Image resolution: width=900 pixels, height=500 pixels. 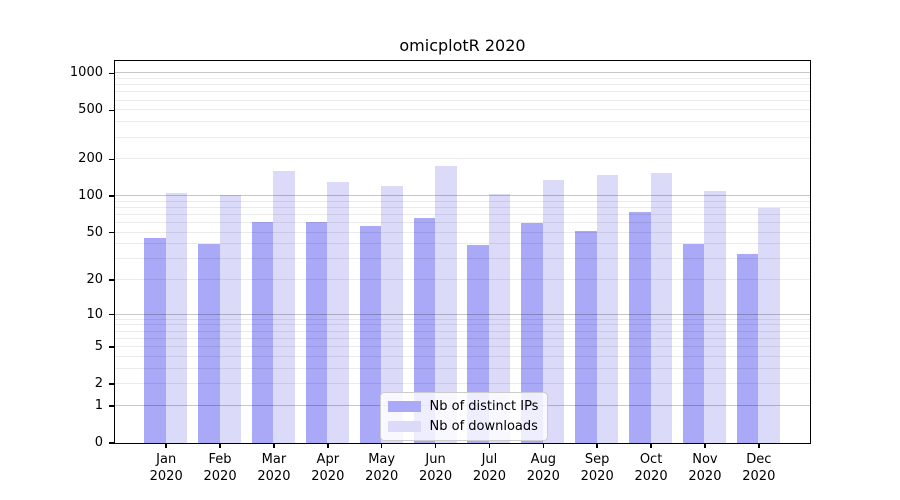 I want to click on x-tick-label-jul: Jul 2020, so click(x=489, y=468).